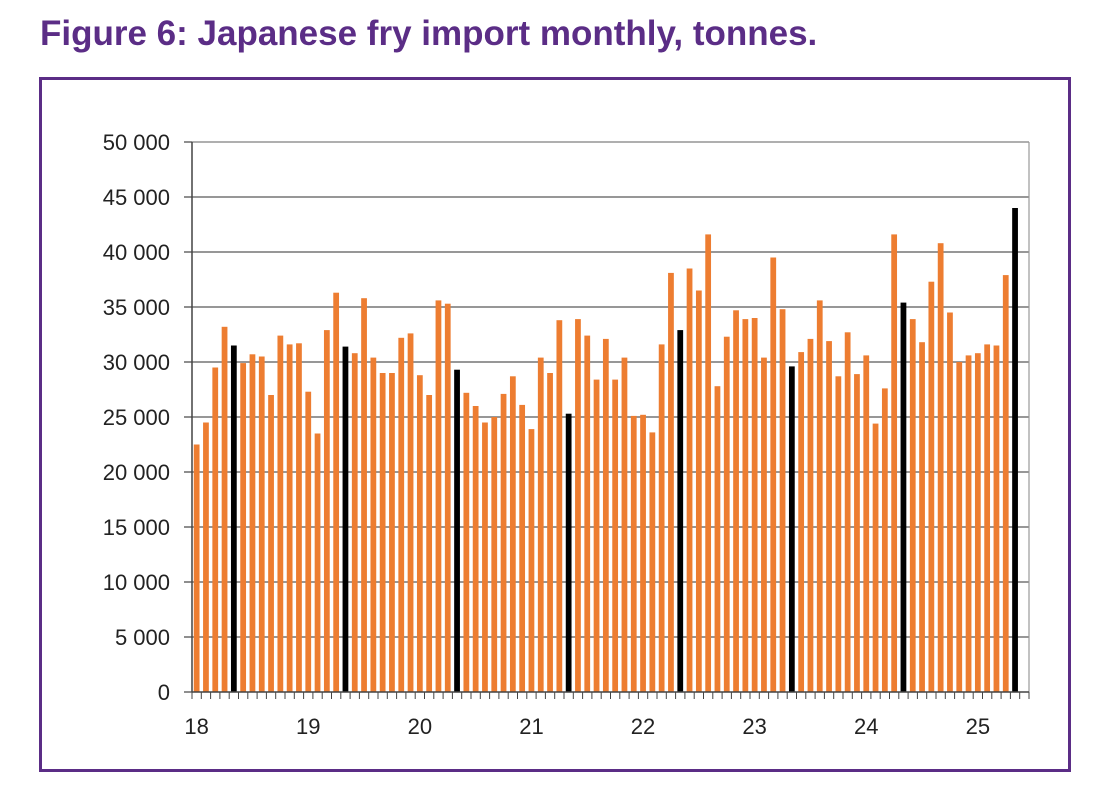  I want to click on y-tick-label: 45 000, so click(136, 197).